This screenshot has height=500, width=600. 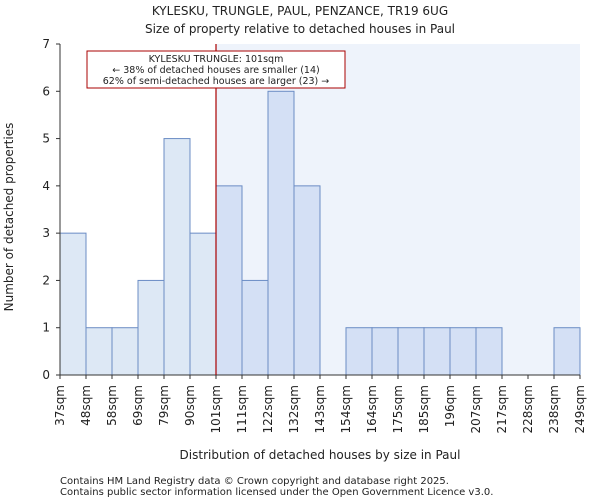 What do you see at coordinates (46, 233) in the screenshot?
I see `y-tick-label: 3` at bounding box center [46, 233].